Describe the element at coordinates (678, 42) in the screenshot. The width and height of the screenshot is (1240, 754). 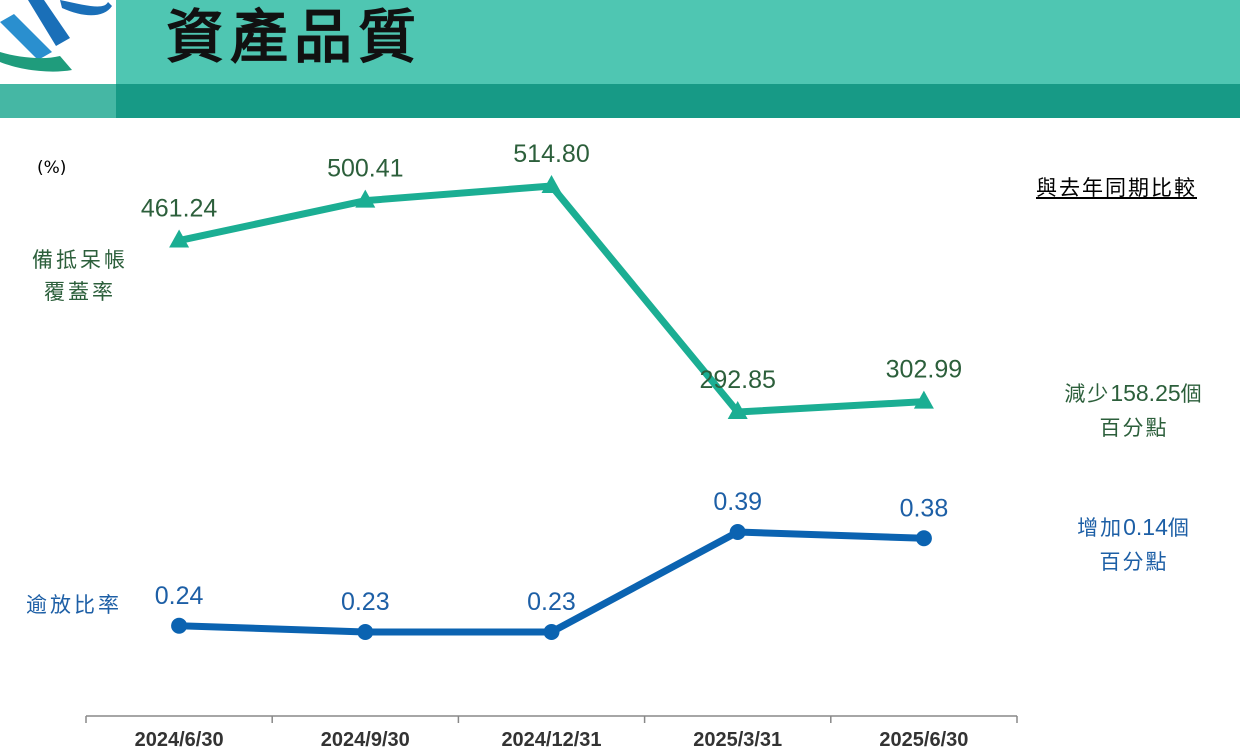
I see `header-band` at that location.